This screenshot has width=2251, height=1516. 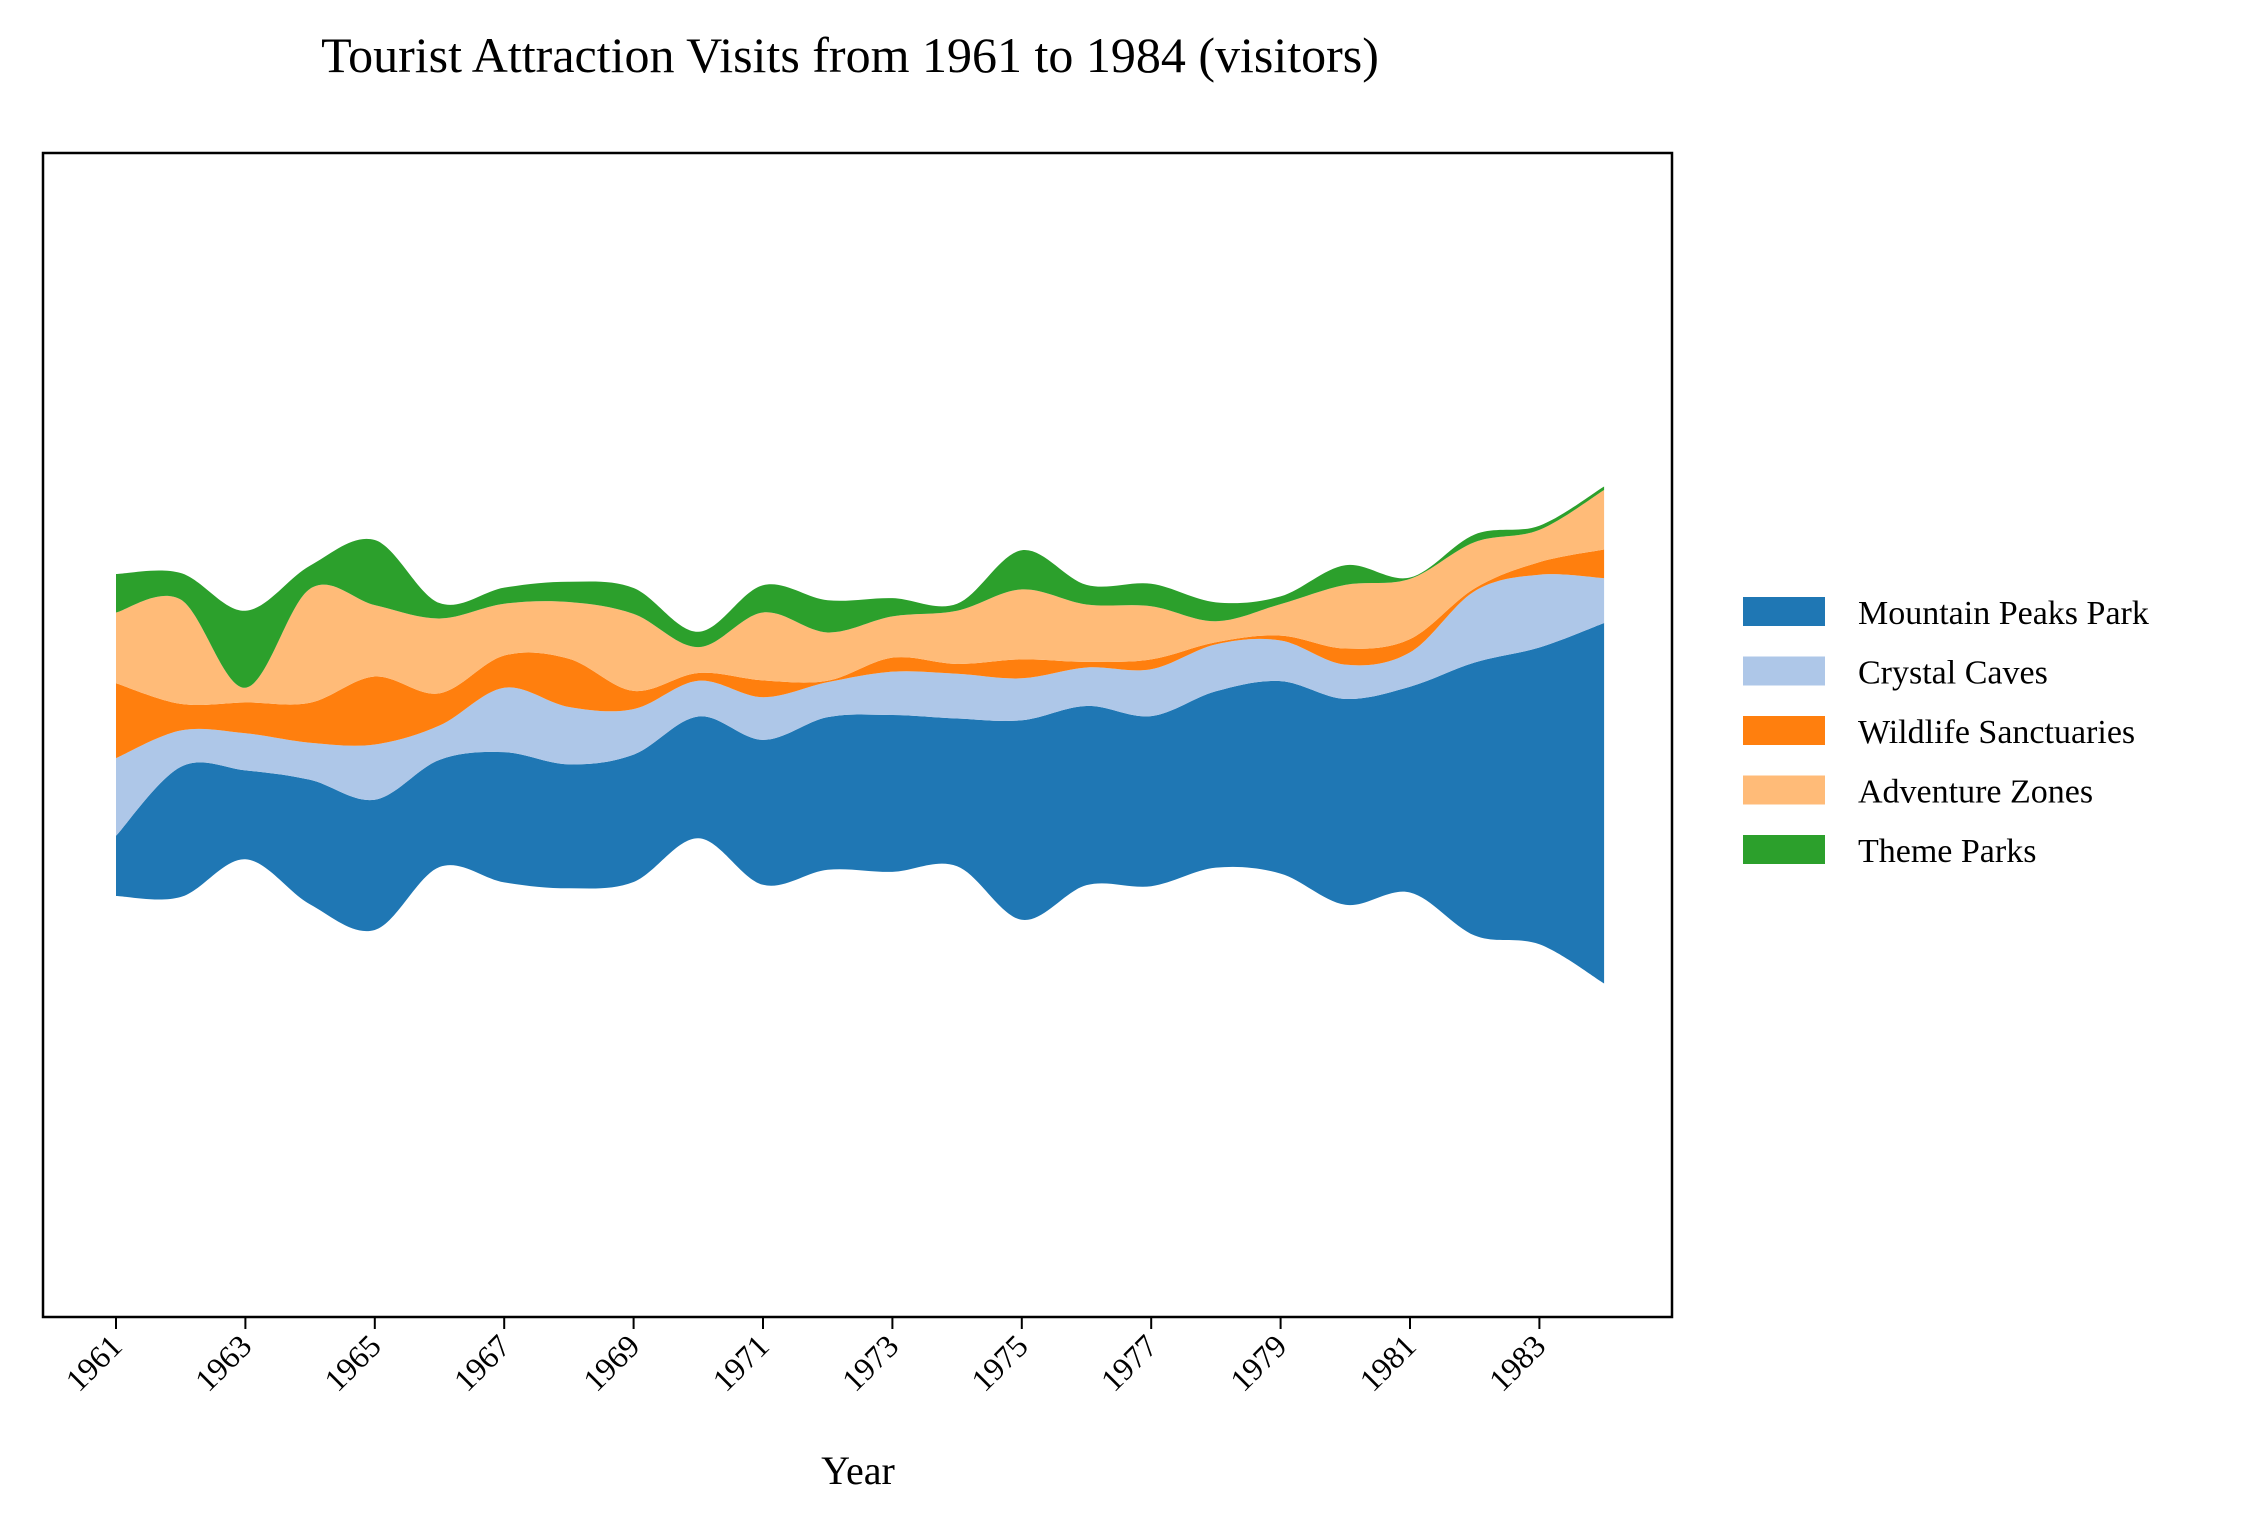 I want to click on stream-adventure-zones, so click(x=860, y=598).